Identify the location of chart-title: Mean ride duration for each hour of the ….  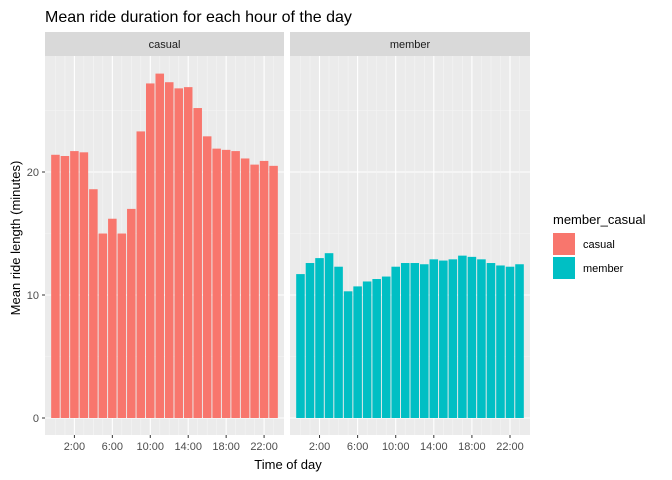
(198, 17).